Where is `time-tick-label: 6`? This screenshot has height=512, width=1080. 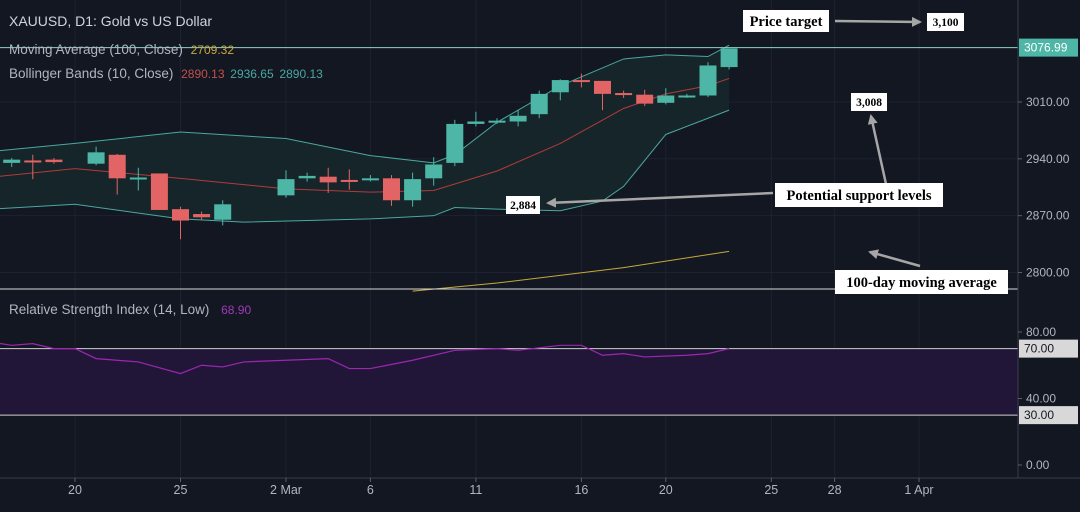
time-tick-label: 6 is located at coordinates (370, 490).